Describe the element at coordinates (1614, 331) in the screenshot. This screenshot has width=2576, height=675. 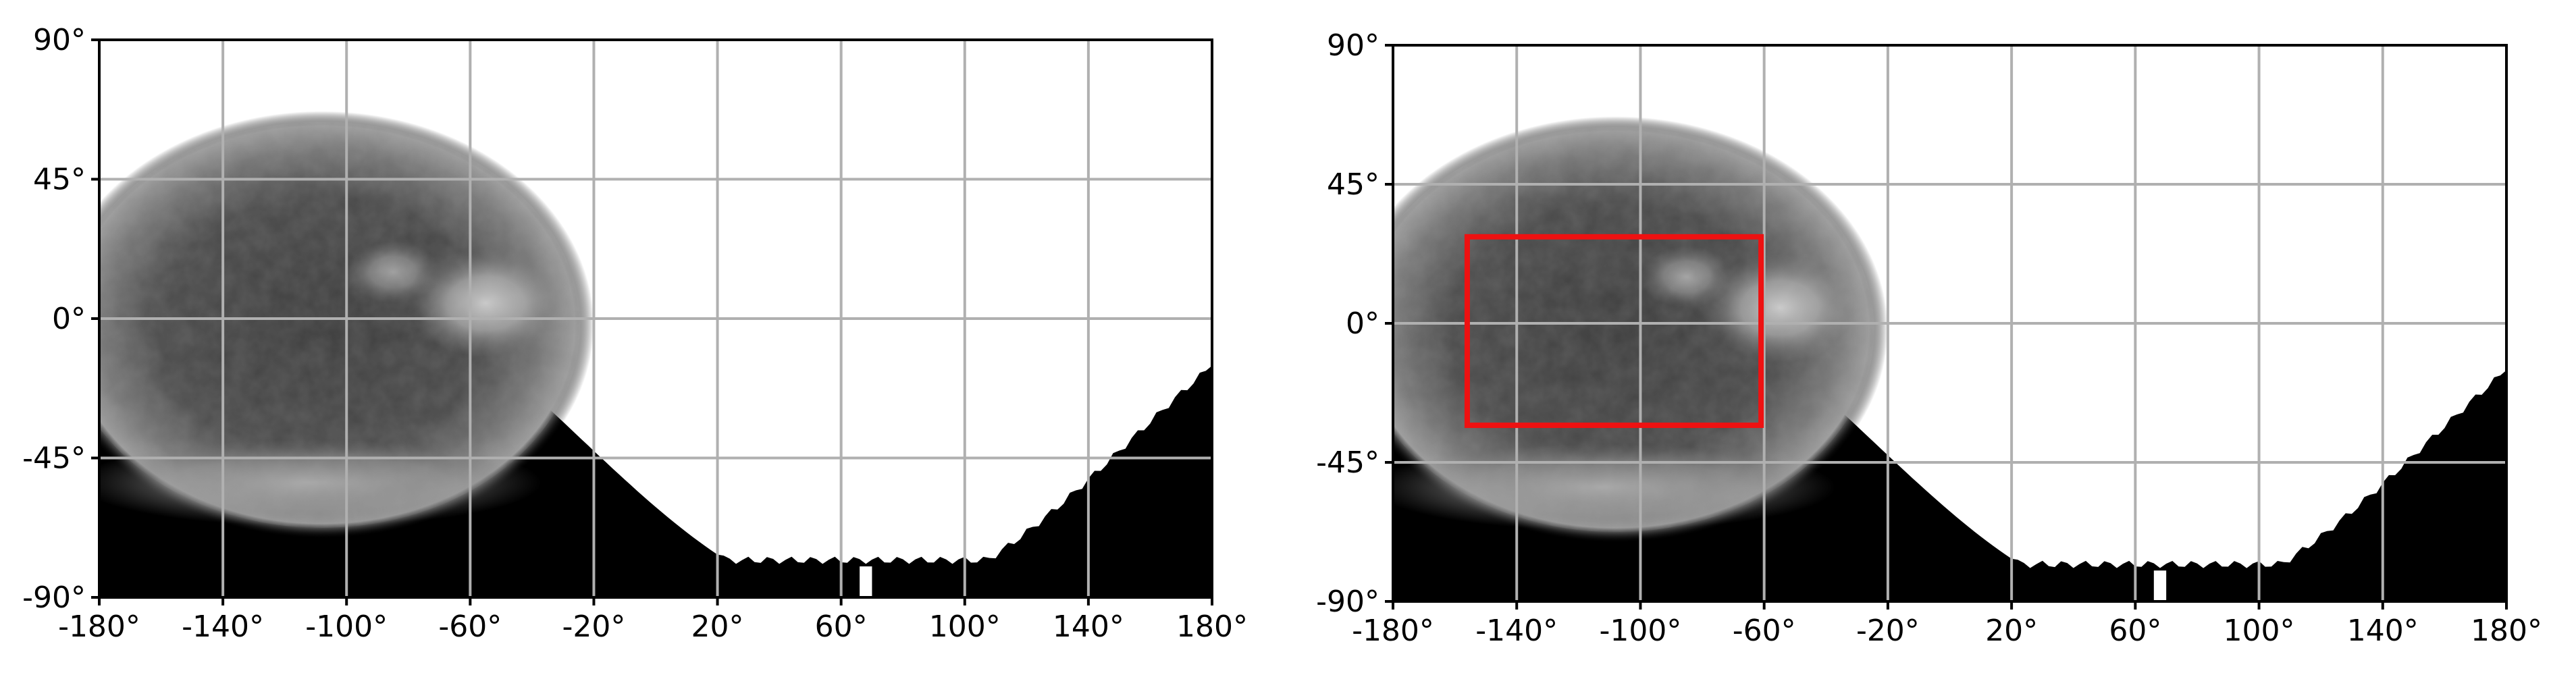
I see `highlight-box` at that location.